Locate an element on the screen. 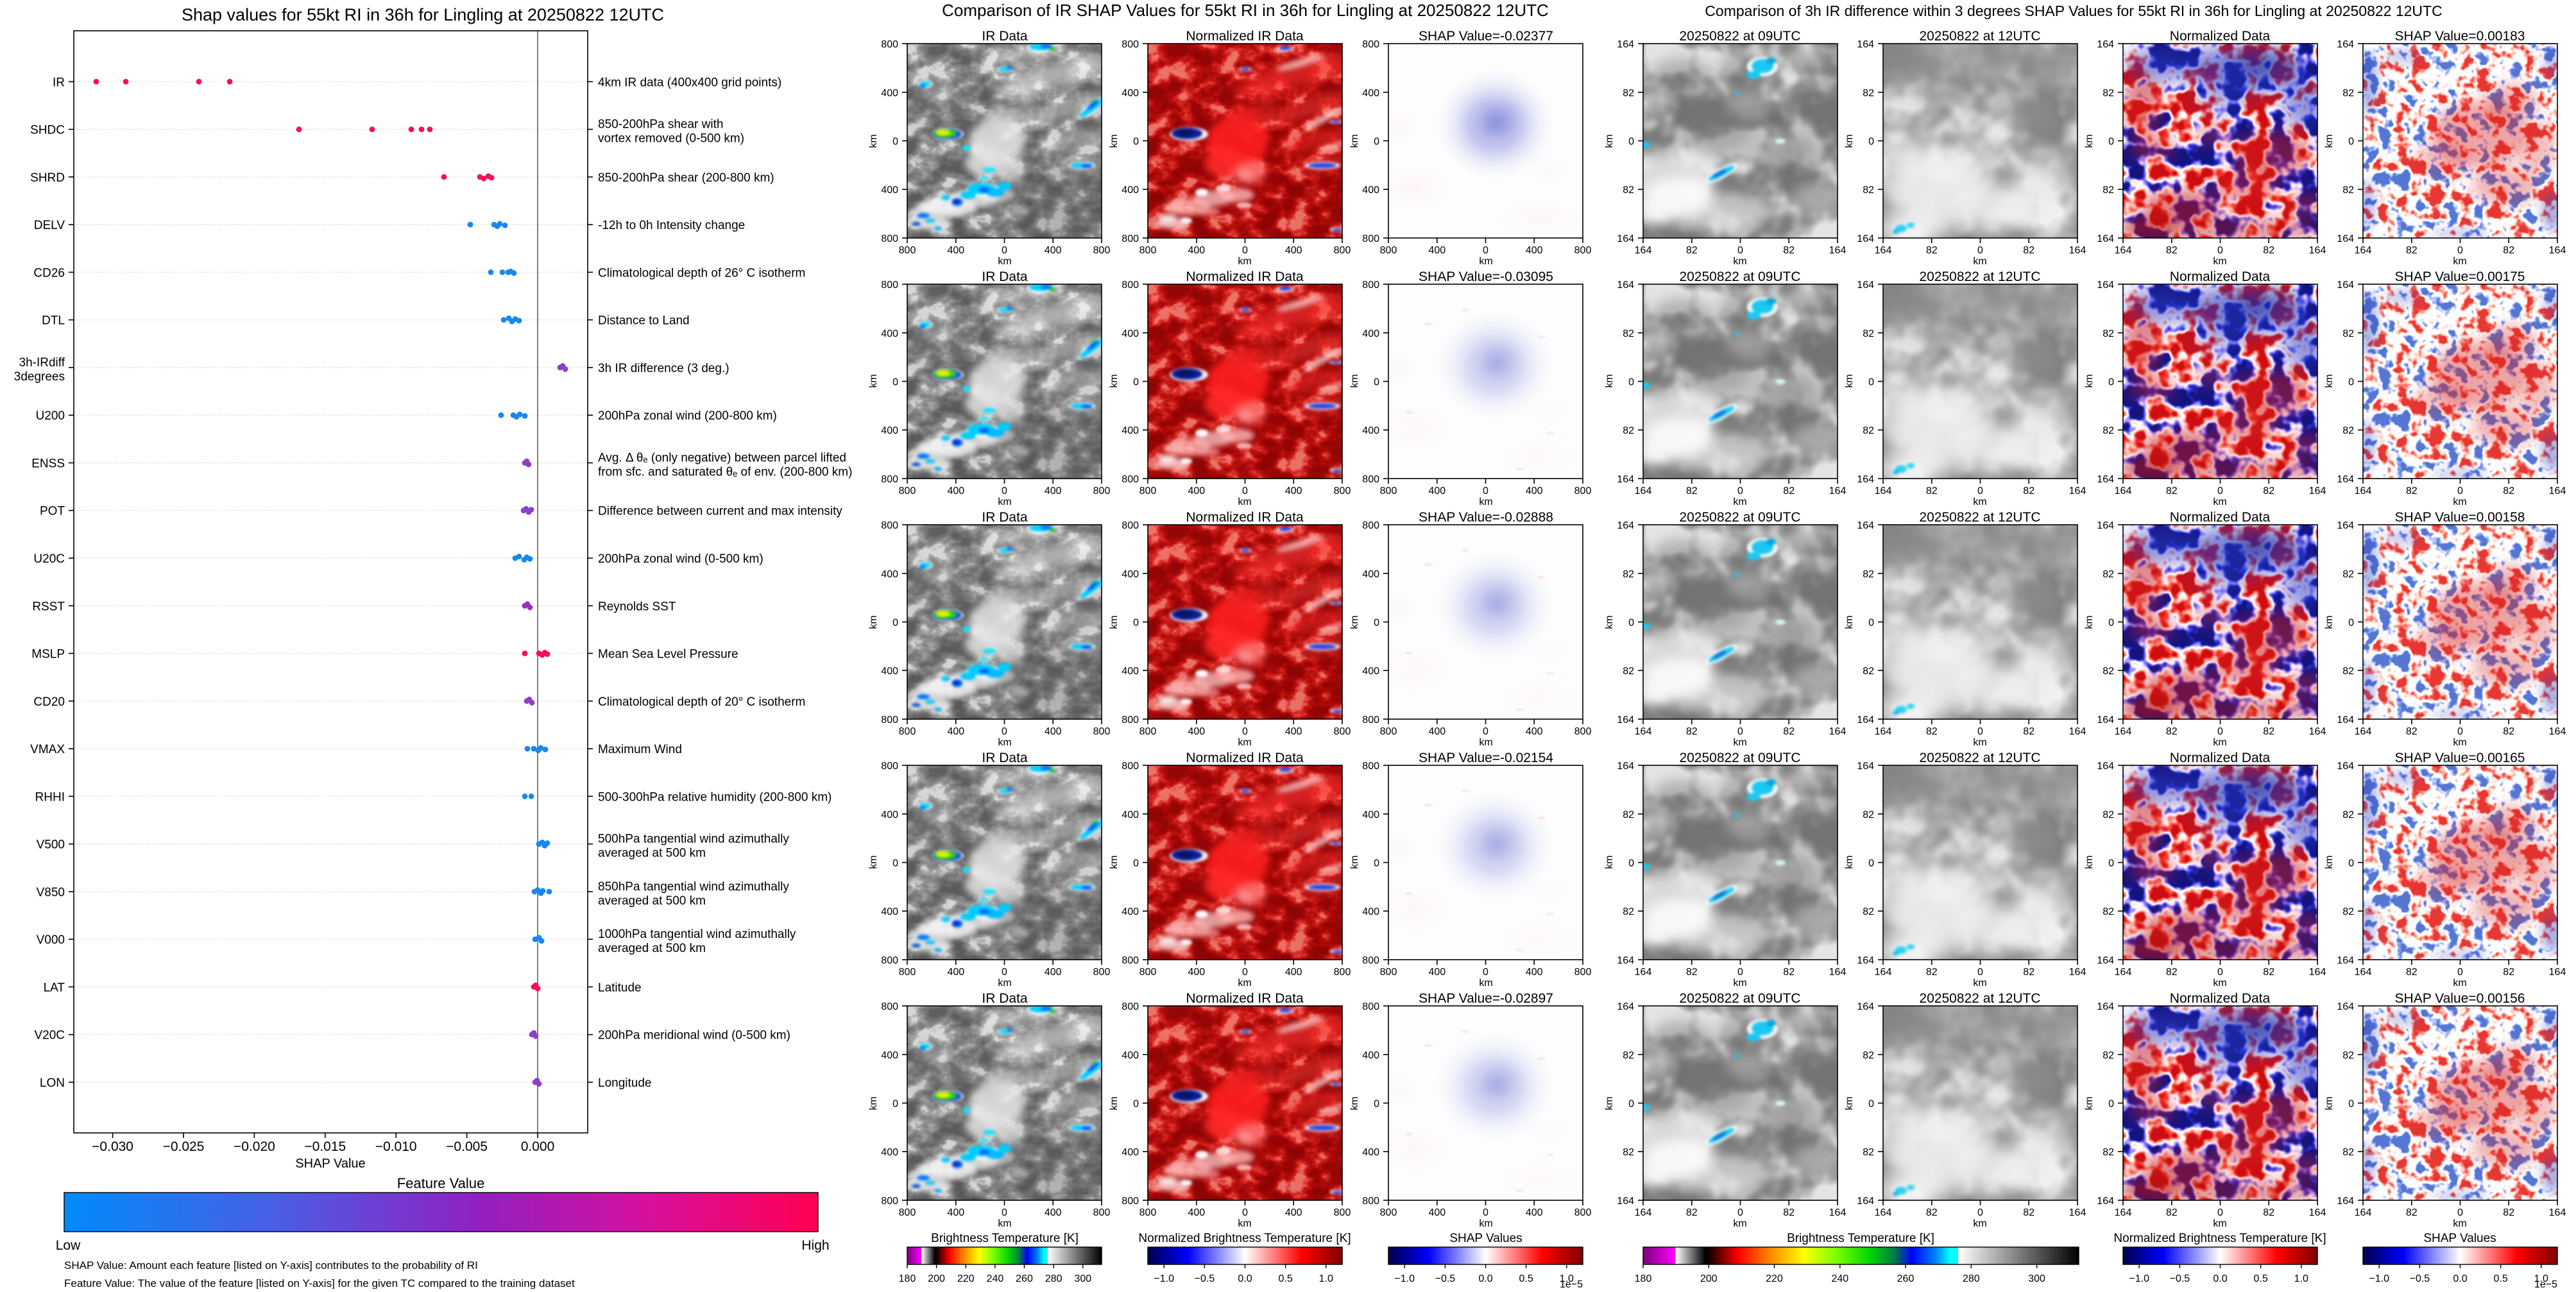 This screenshot has height=1292, width=2576. svg-text: 20250822 at 12UTC is located at coordinates (1979, 517).